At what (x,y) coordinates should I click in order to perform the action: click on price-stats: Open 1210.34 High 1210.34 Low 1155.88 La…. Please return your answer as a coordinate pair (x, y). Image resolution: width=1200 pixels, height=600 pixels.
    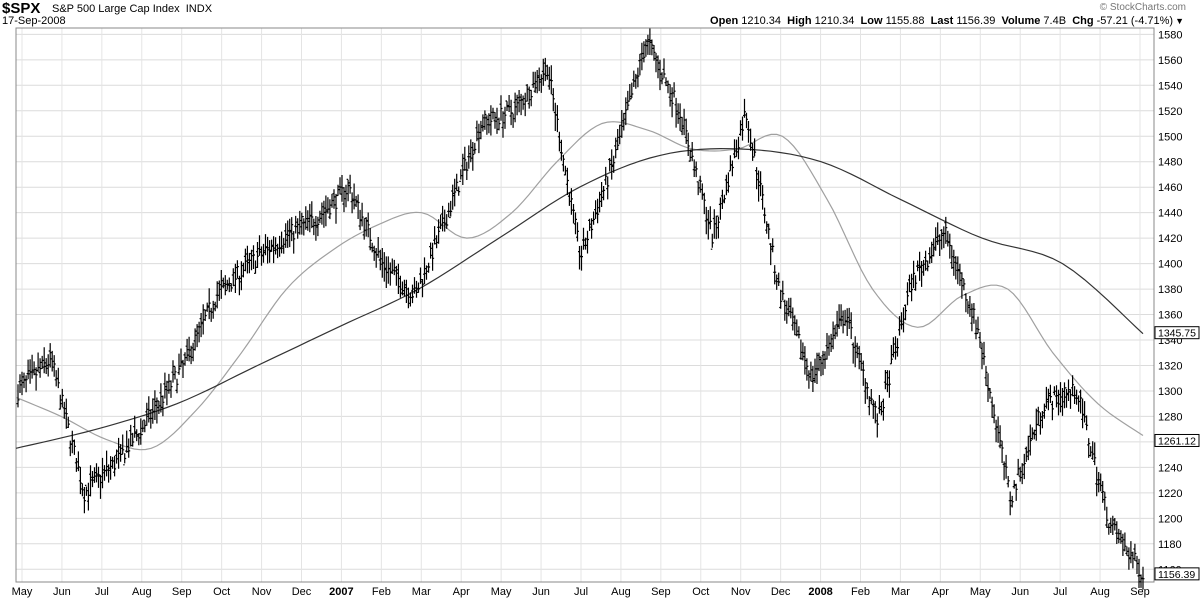
    Looking at the image, I should click on (947, 21).